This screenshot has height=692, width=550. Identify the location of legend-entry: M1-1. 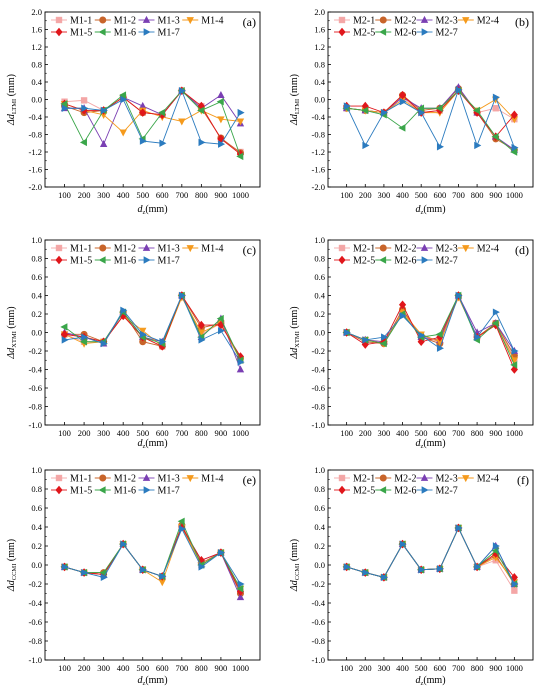
(81, 249).